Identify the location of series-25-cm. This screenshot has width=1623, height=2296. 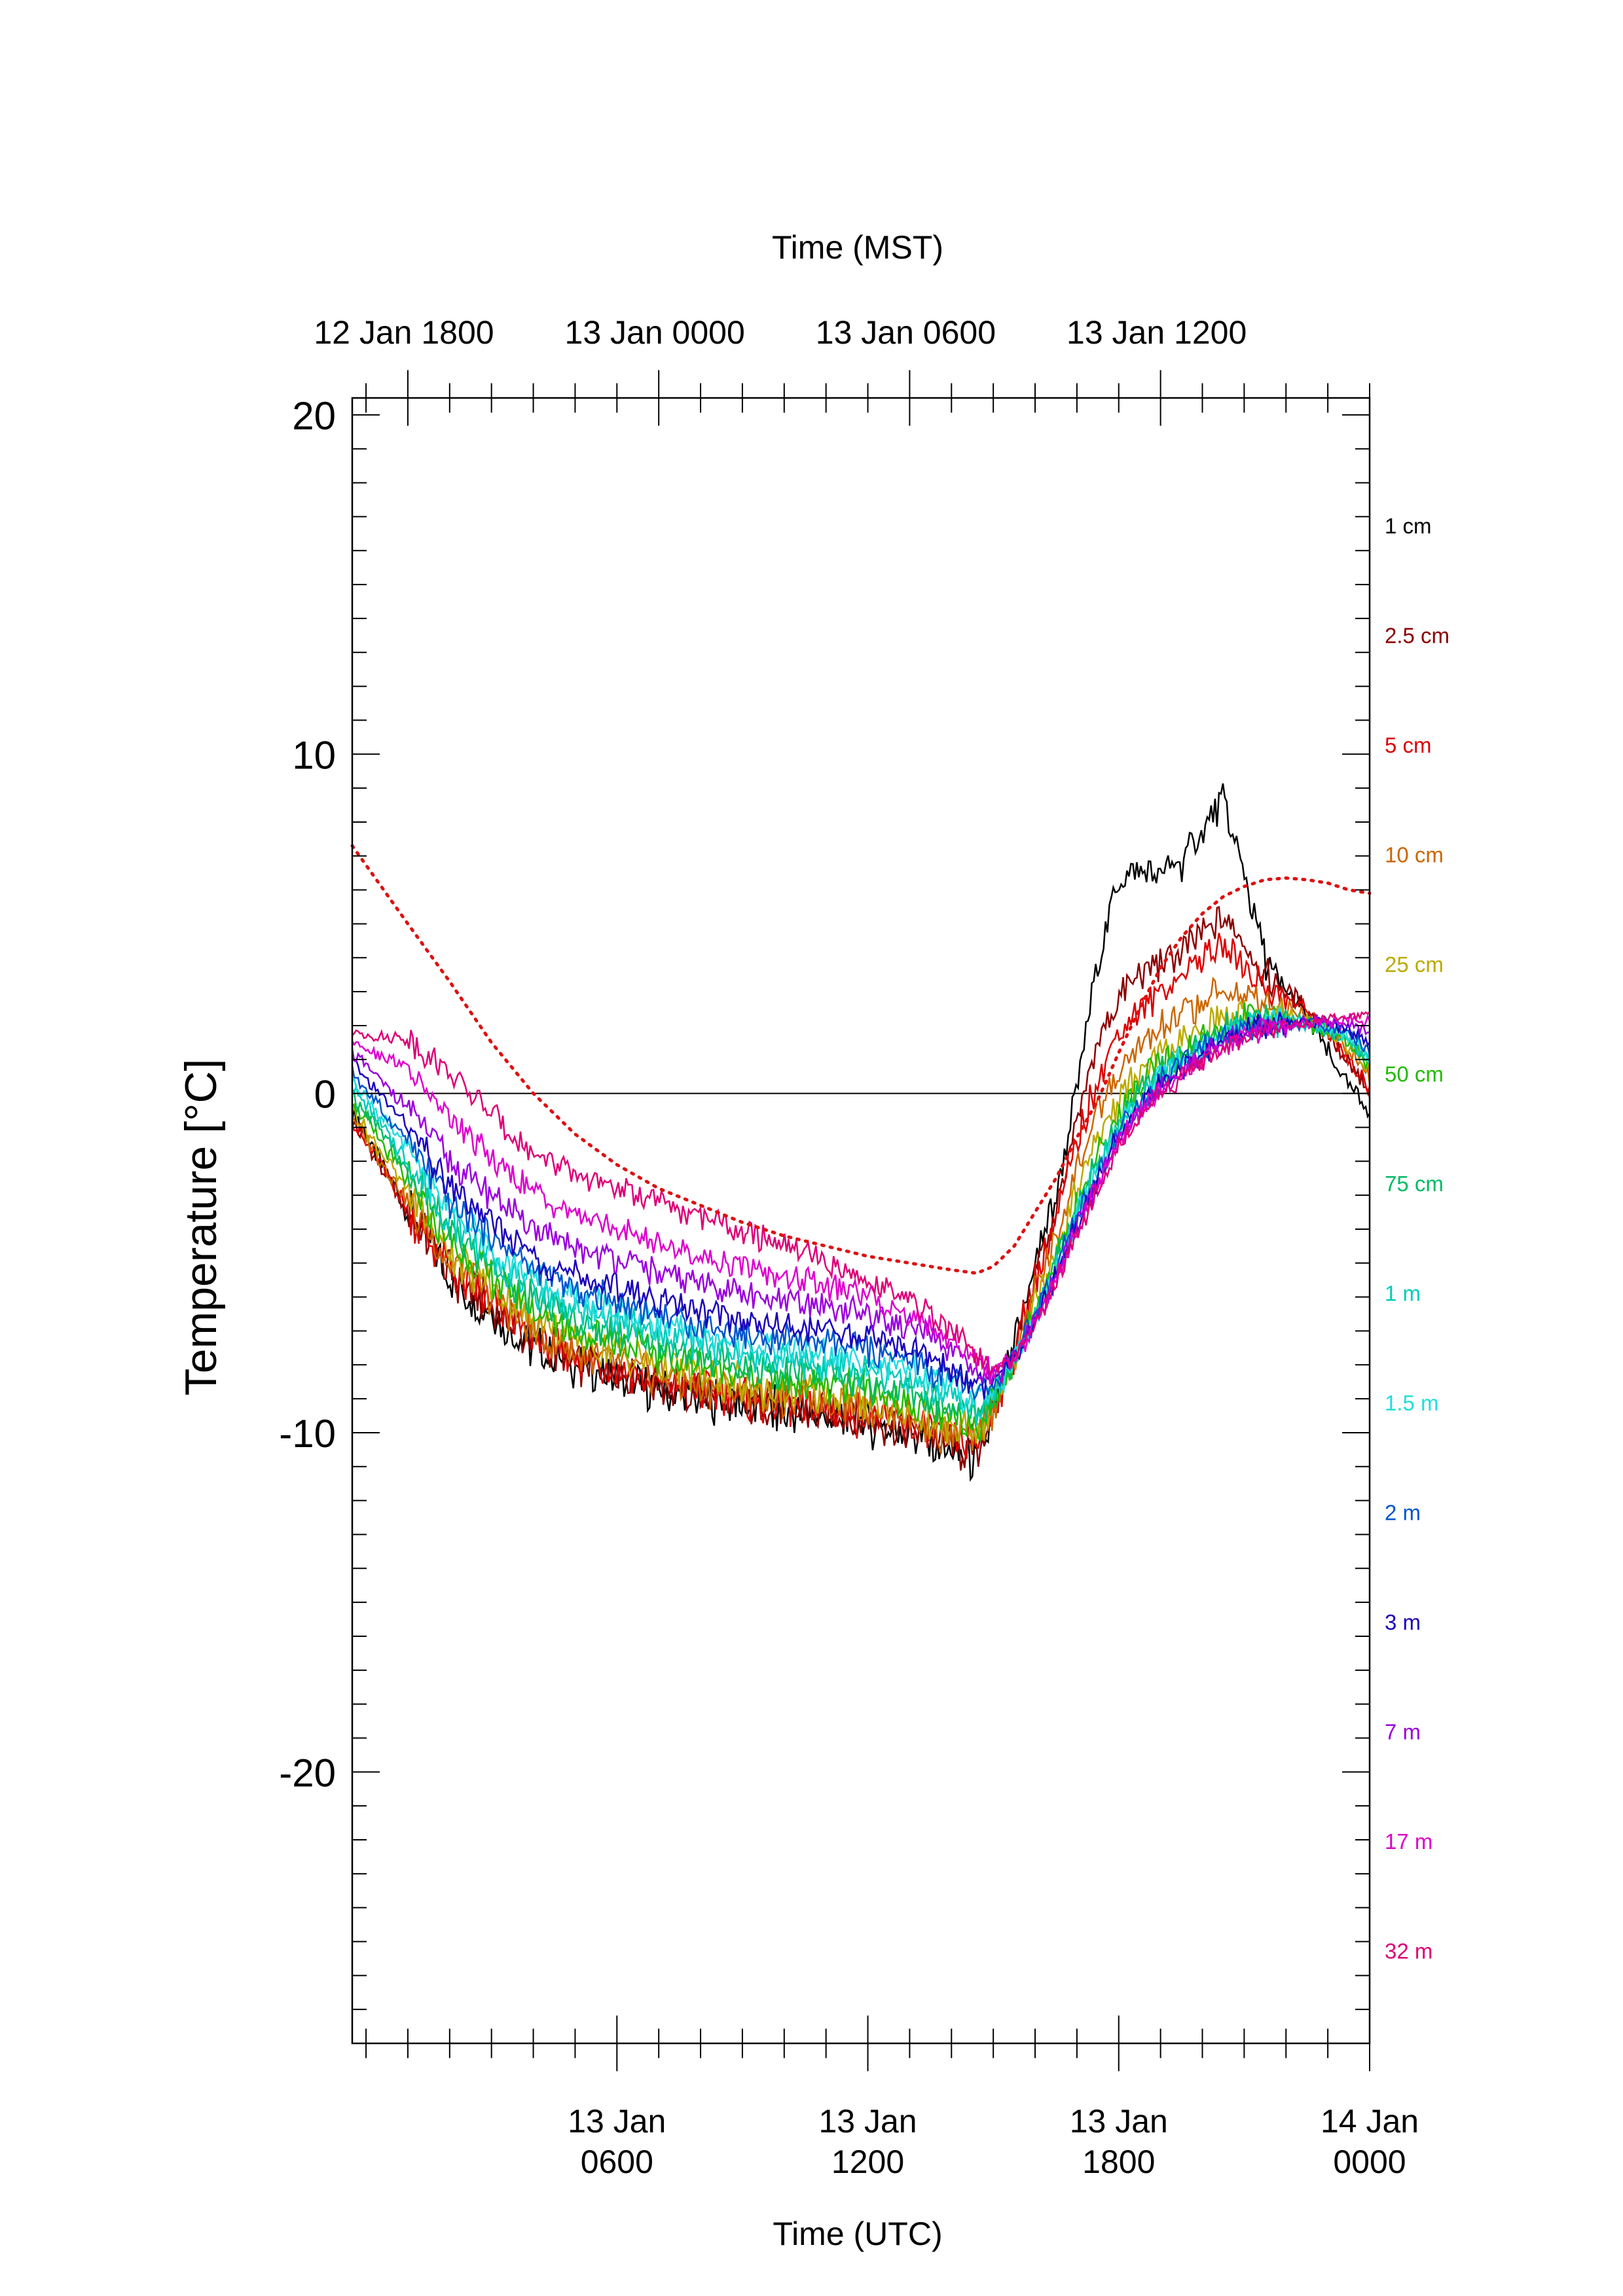
(861, 1221).